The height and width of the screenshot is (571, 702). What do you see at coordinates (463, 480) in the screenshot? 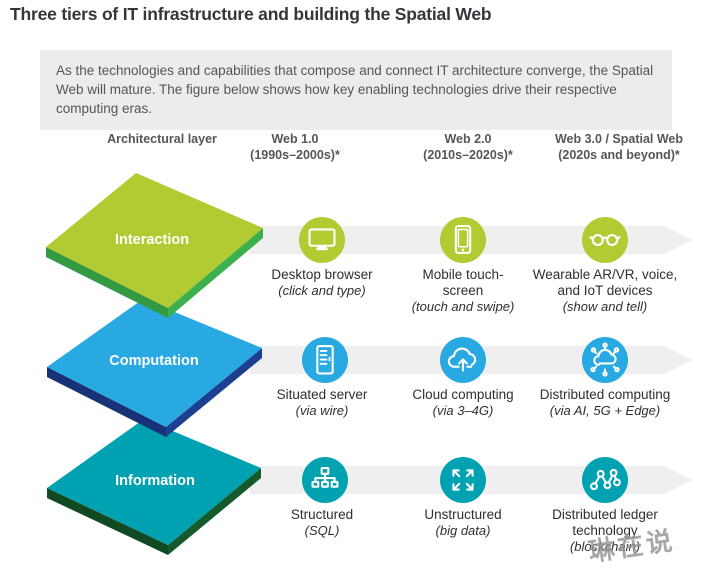
I see `unstructured-expand-icon` at bounding box center [463, 480].